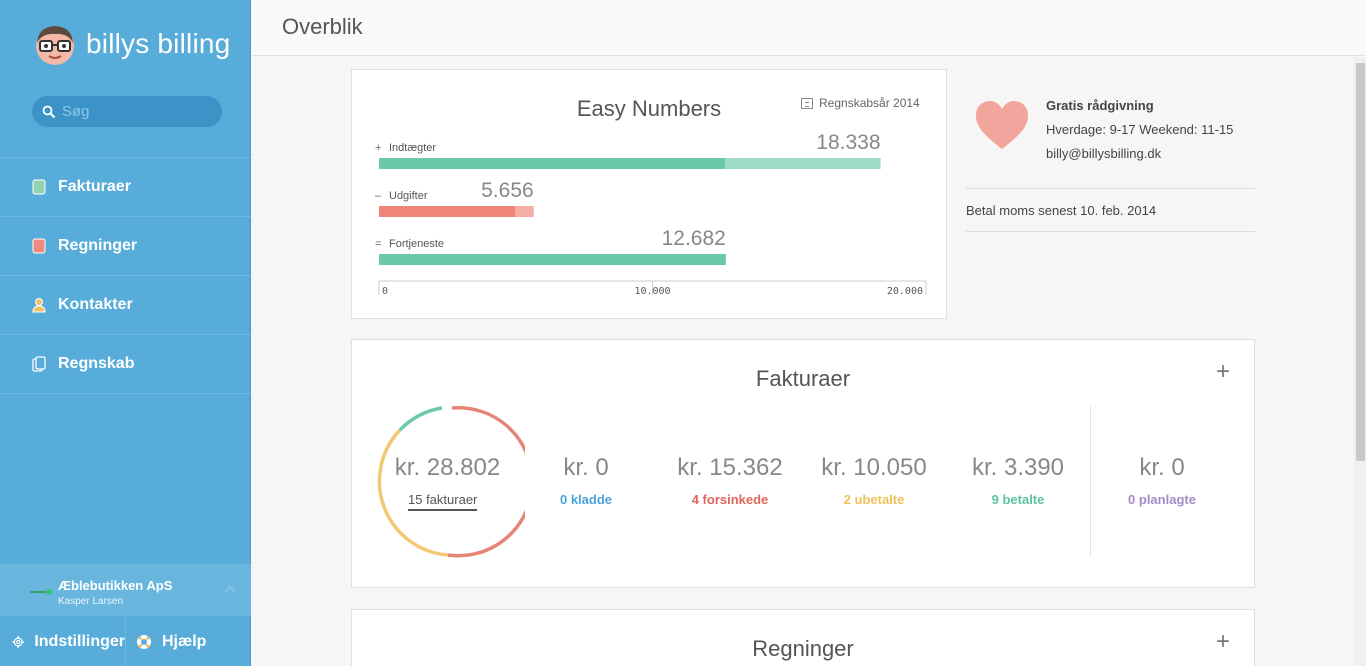  What do you see at coordinates (1140, 129) in the screenshot?
I see `support-hours: Hverdage: 9-17 Weekend: 11-15` at bounding box center [1140, 129].